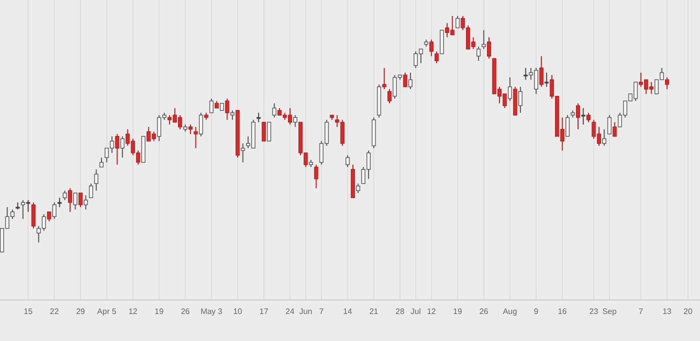 This screenshot has height=341, width=700. What do you see at coordinates (211, 311) in the screenshot?
I see `x-tick-label: May 3` at bounding box center [211, 311].